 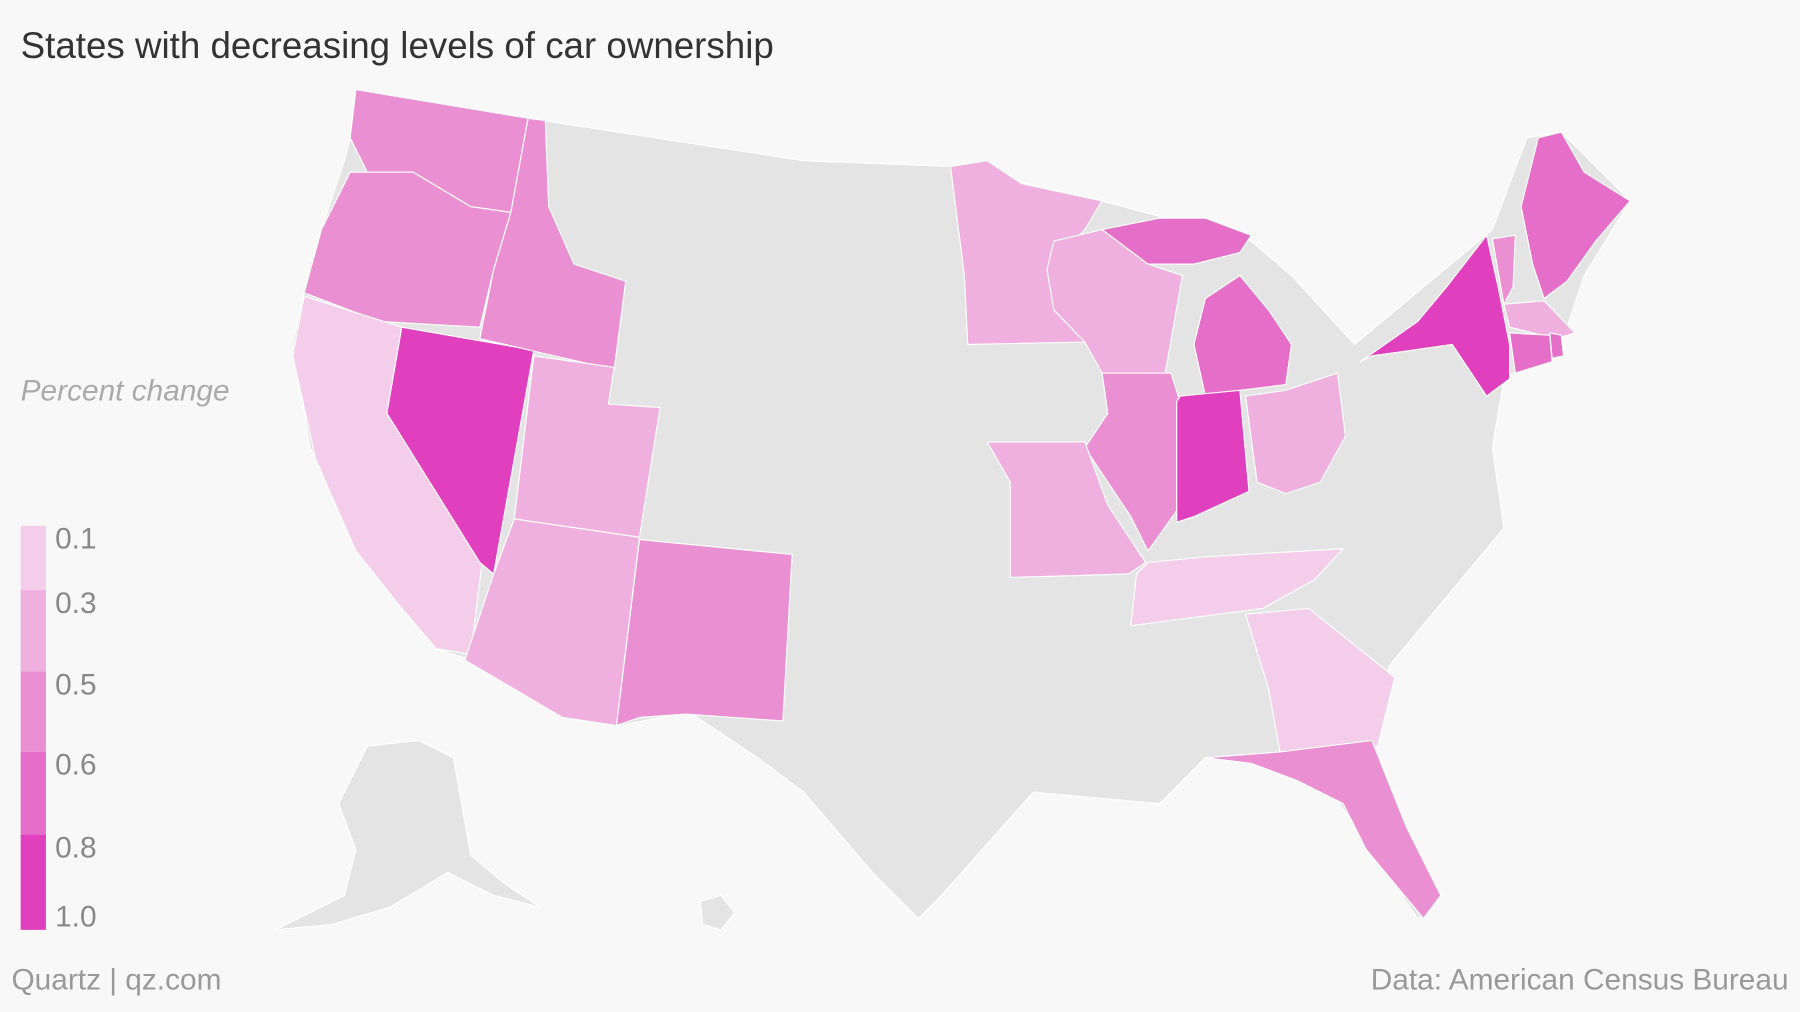 I want to click on legend-tick-label: 0.6, so click(x=75, y=765).